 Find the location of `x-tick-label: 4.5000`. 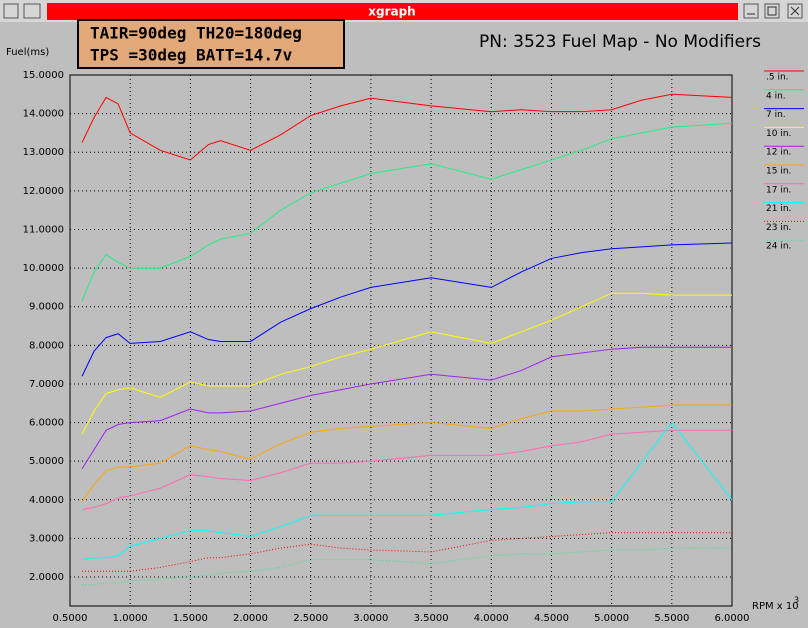

x-tick-label: 4.5000 is located at coordinates (551, 618).